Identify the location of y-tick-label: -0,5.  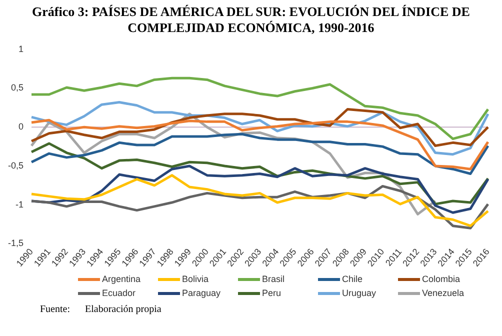
(16, 165).